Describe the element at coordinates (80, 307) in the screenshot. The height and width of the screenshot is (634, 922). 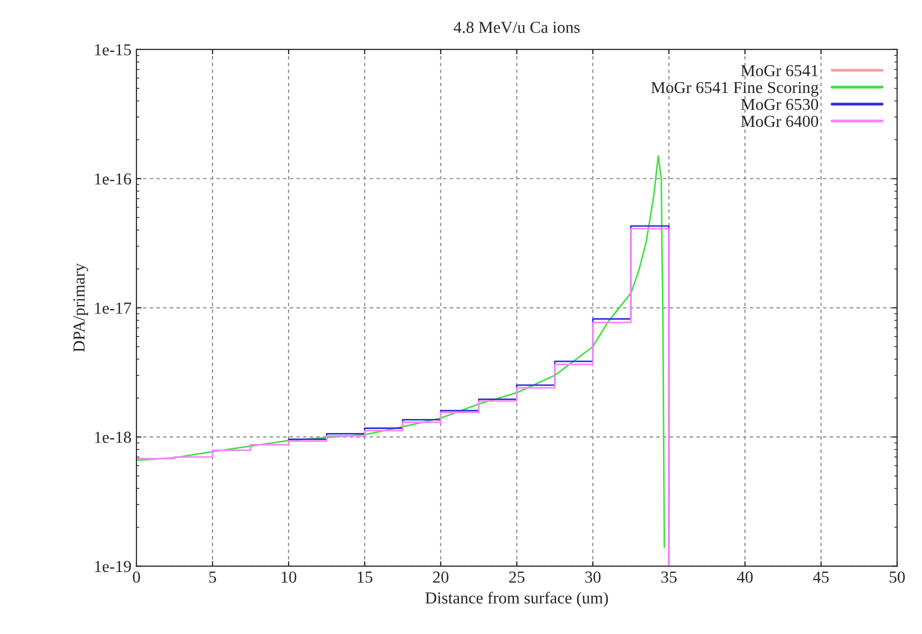
I see `y-axis-title: DPA/primary` at that location.